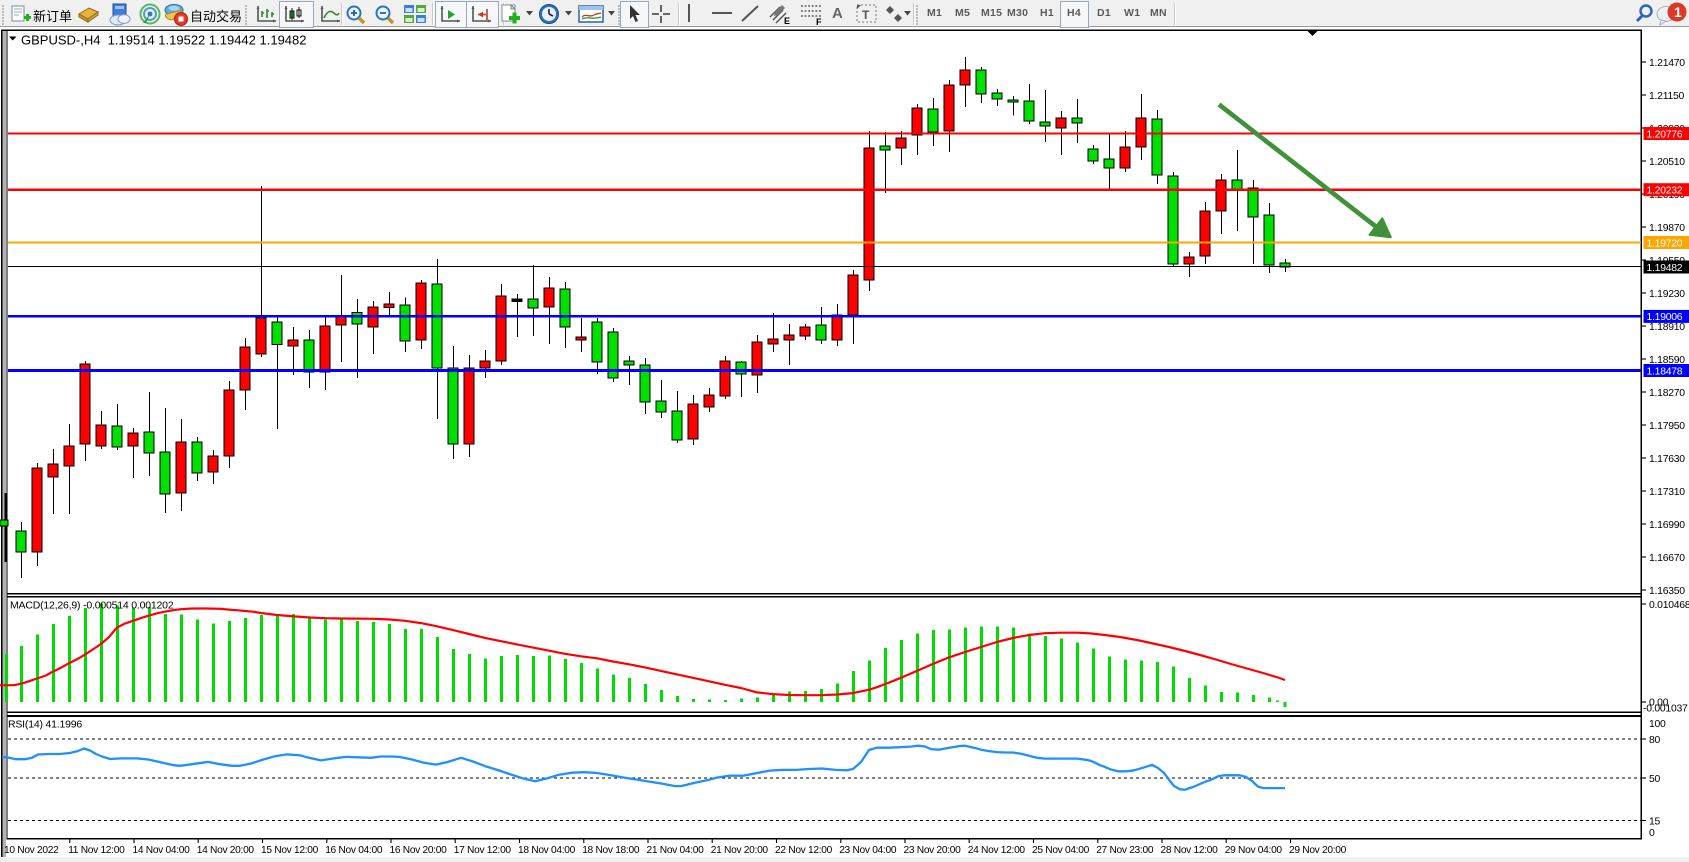 The image size is (1689, 862). I want to click on svg-text: 18 Nov 18:00, so click(611, 850).